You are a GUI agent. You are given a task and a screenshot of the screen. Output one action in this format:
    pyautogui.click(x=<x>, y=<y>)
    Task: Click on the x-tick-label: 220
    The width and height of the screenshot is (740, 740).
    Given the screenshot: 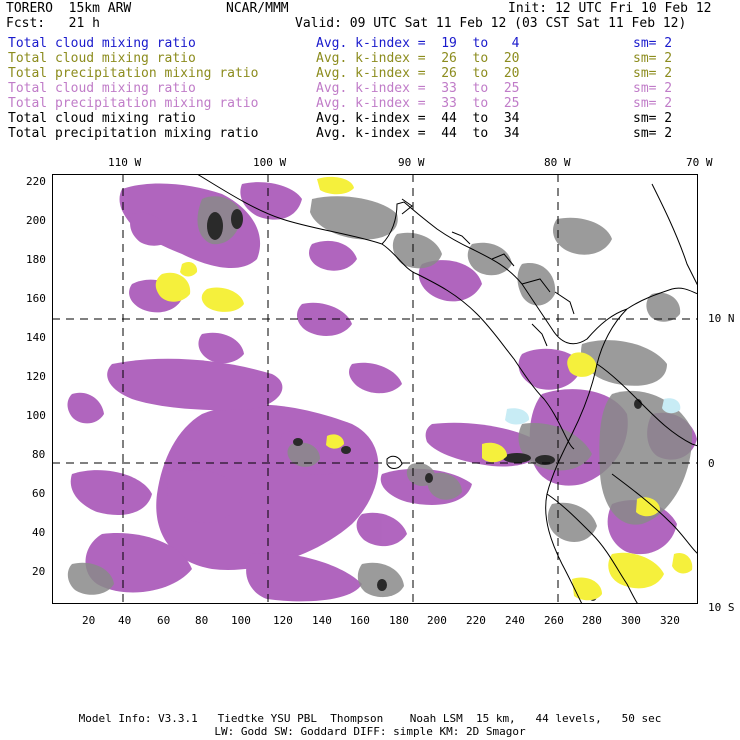 What is the action you would take?
    pyautogui.click(x=476, y=620)
    